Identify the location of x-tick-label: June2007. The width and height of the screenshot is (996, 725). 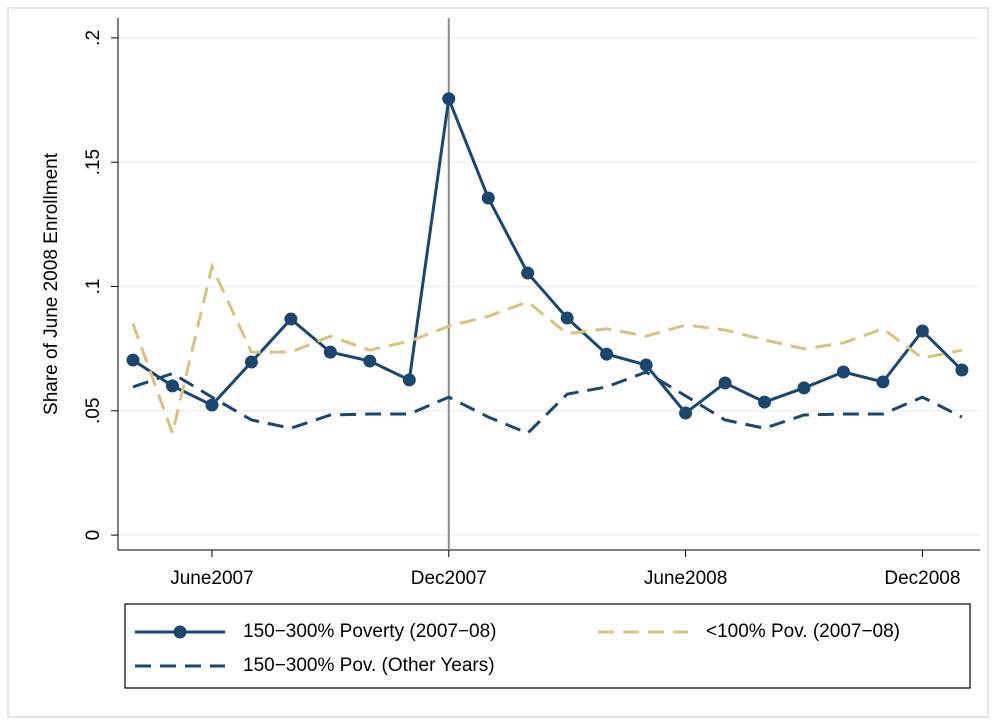
(211, 578).